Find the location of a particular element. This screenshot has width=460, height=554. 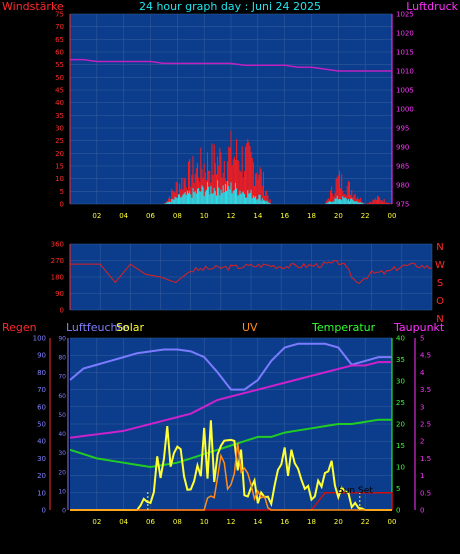

panel1-right-tick: 1020 is located at coordinates (405, 34).